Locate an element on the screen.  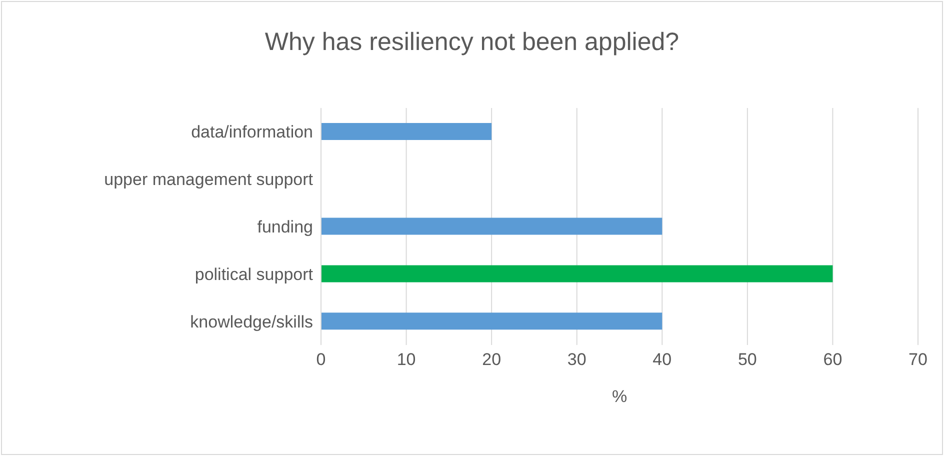
y-tick-label: political support is located at coordinates (254, 274).